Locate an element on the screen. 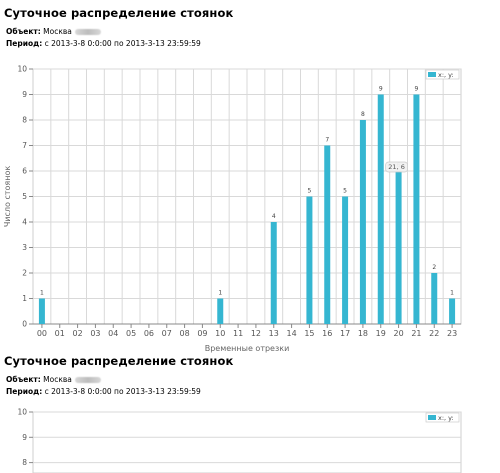 This screenshot has height=473, width=500. data-label: 4 is located at coordinates (274, 216).